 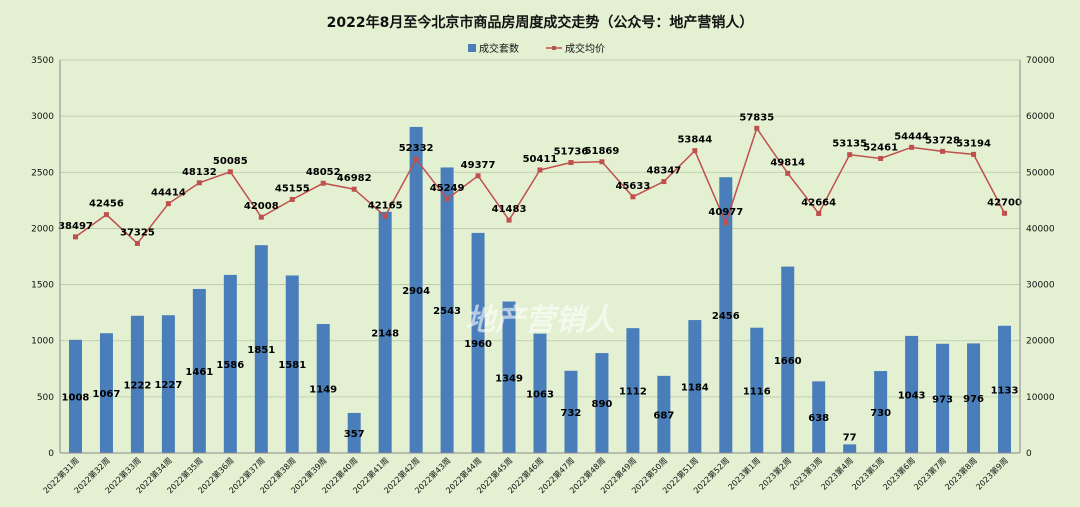 I want to click on y-left-tick-label: 2500, so click(x=42, y=173).